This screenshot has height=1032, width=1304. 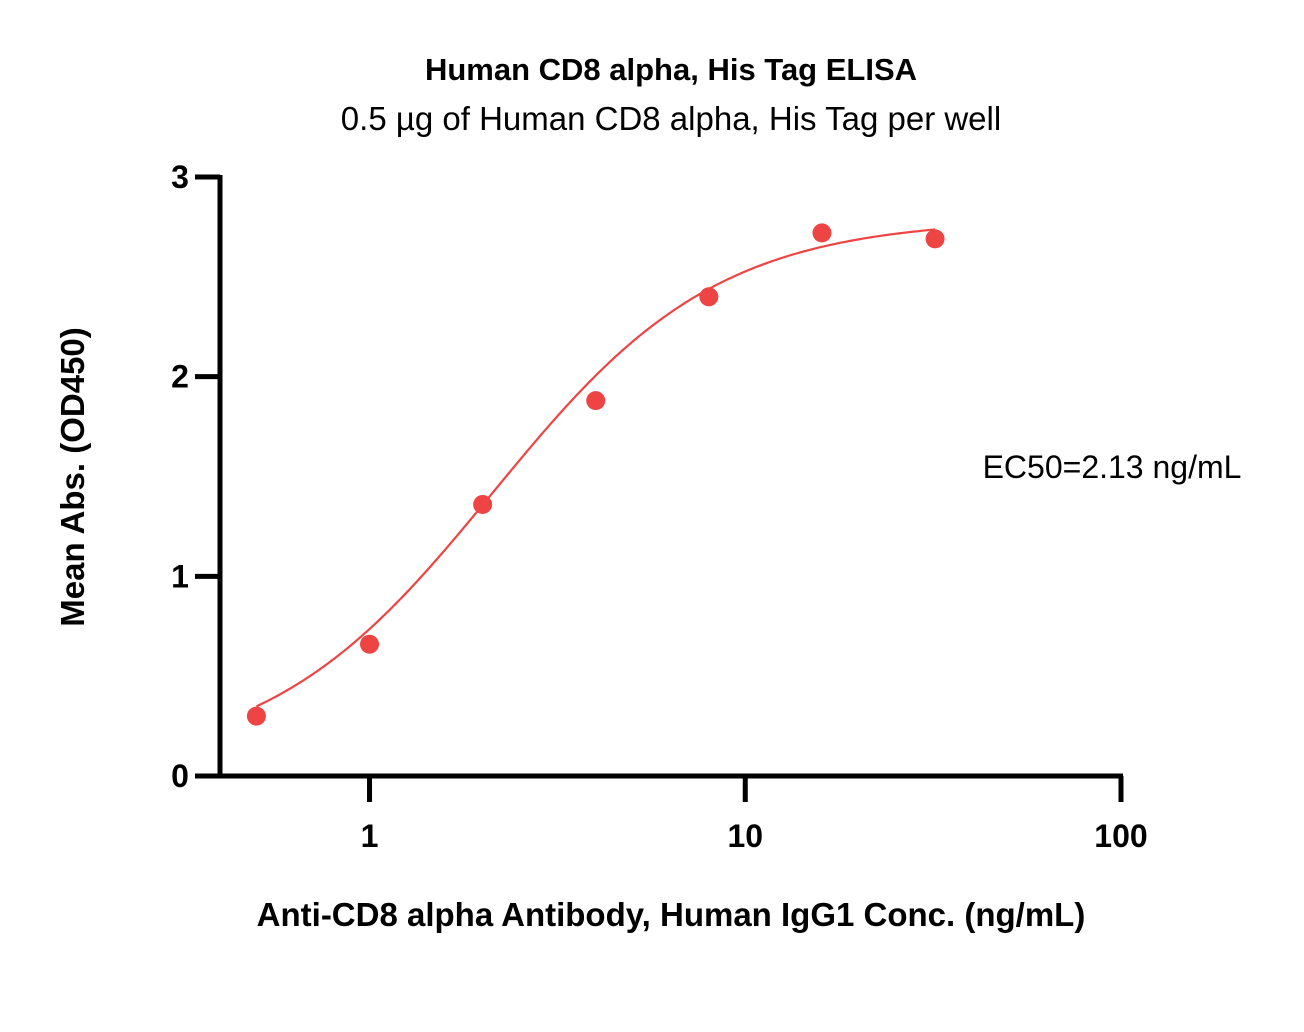 What do you see at coordinates (1112, 467) in the screenshot?
I see `ec50-annotation: EC50=2.13 ng/mL` at bounding box center [1112, 467].